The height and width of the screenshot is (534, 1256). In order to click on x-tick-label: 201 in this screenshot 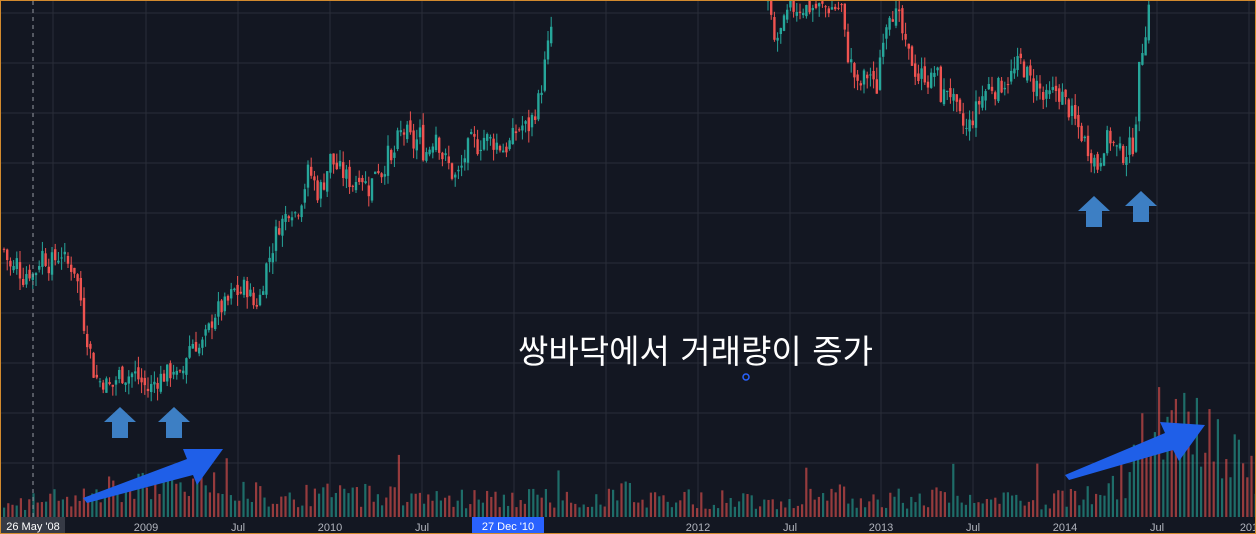, I will do `click(1247, 527)`.